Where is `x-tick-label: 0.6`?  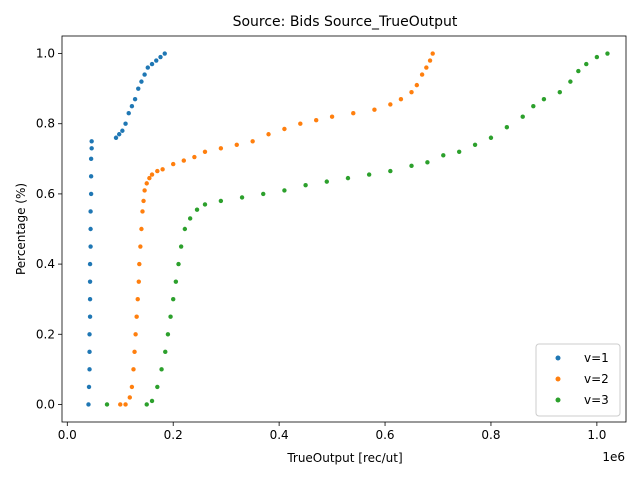 x-tick-label: 0.6 is located at coordinates (384, 435).